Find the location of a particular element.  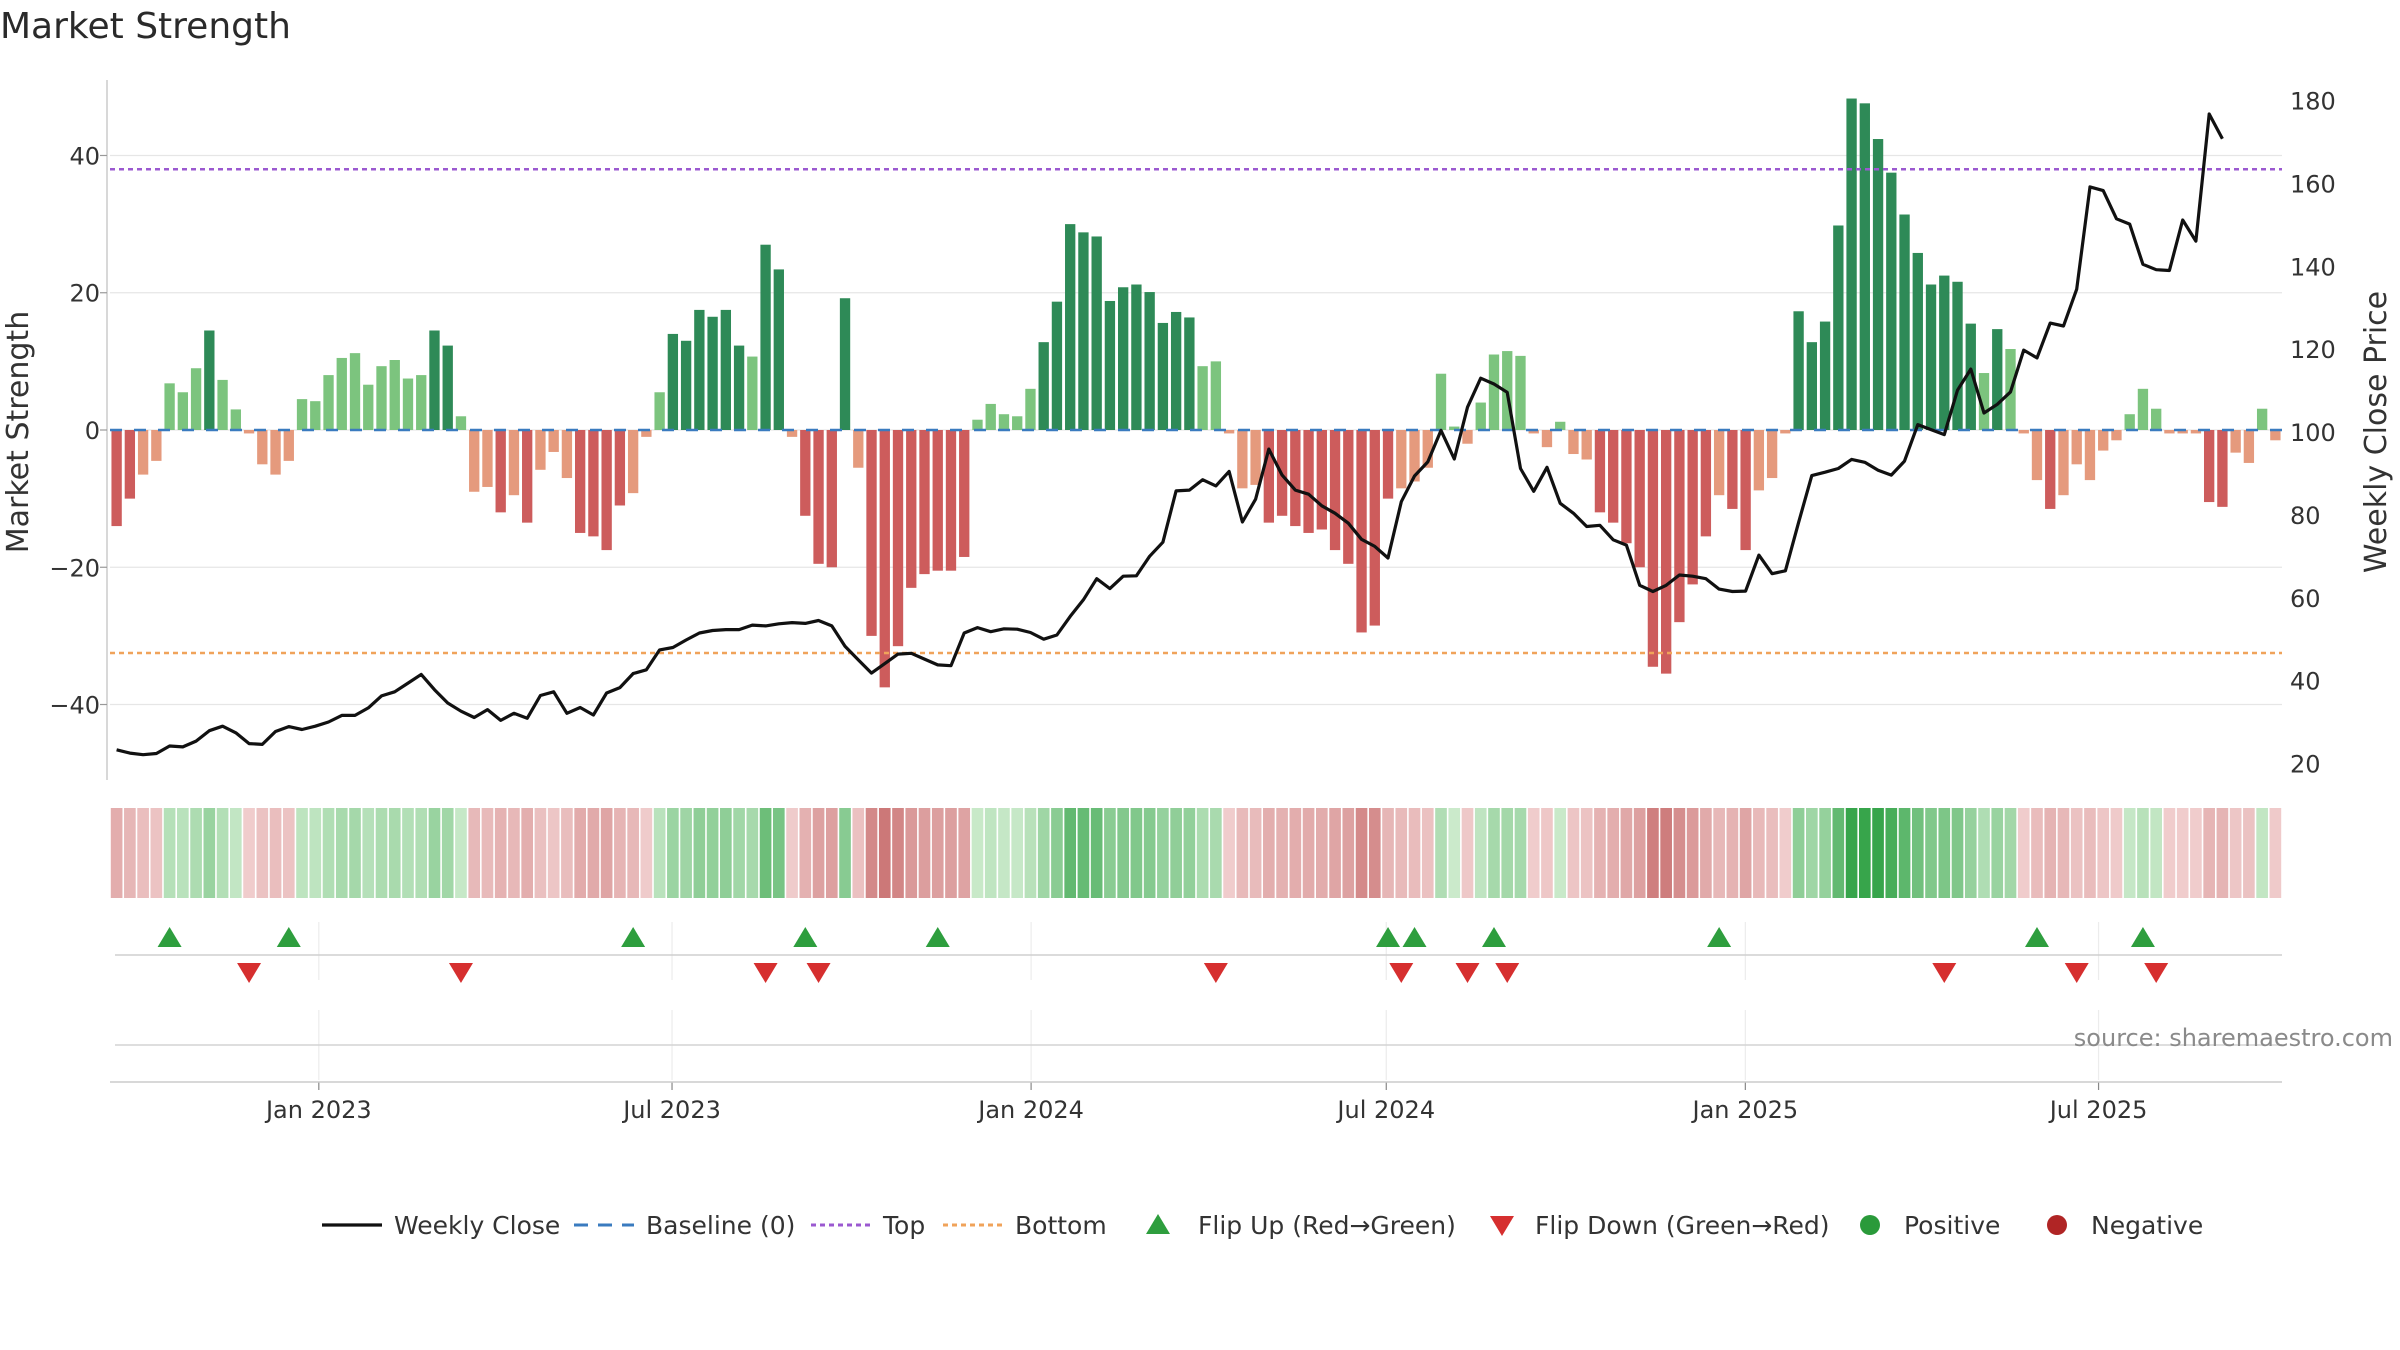

flip-markers-panel is located at coordinates (1198, 955).